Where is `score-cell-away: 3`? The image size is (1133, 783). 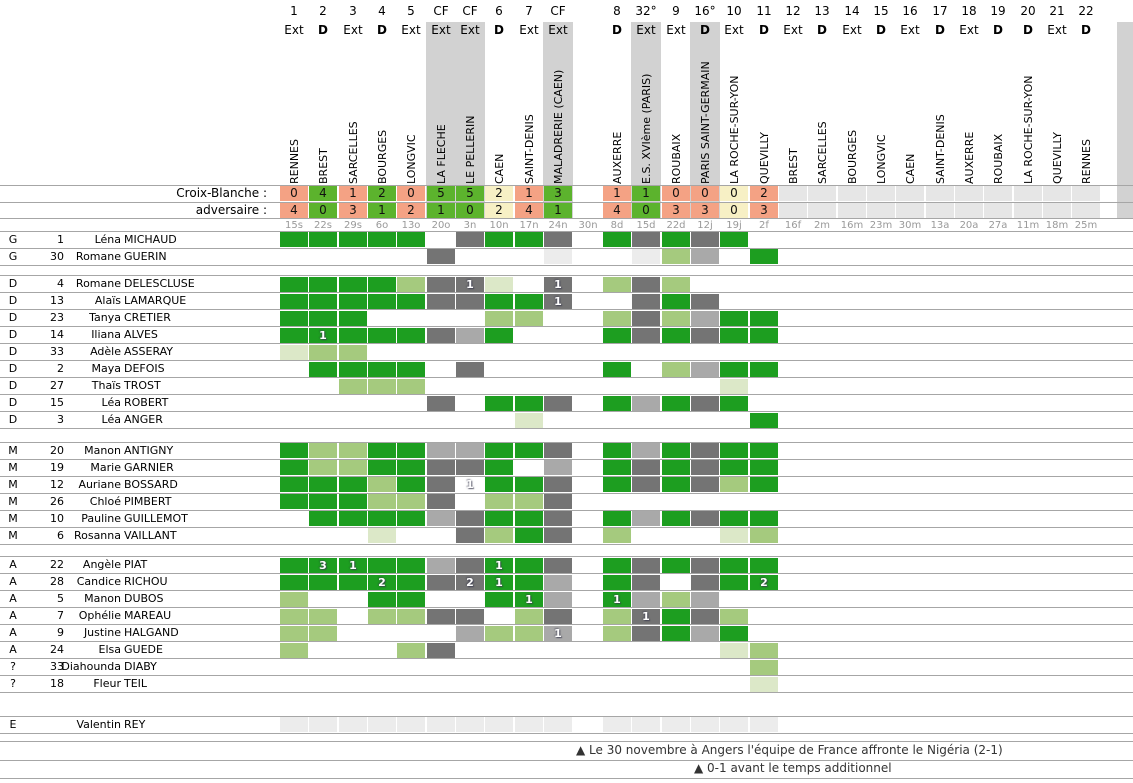
score-cell-away: 3 is located at coordinates (676, 210).